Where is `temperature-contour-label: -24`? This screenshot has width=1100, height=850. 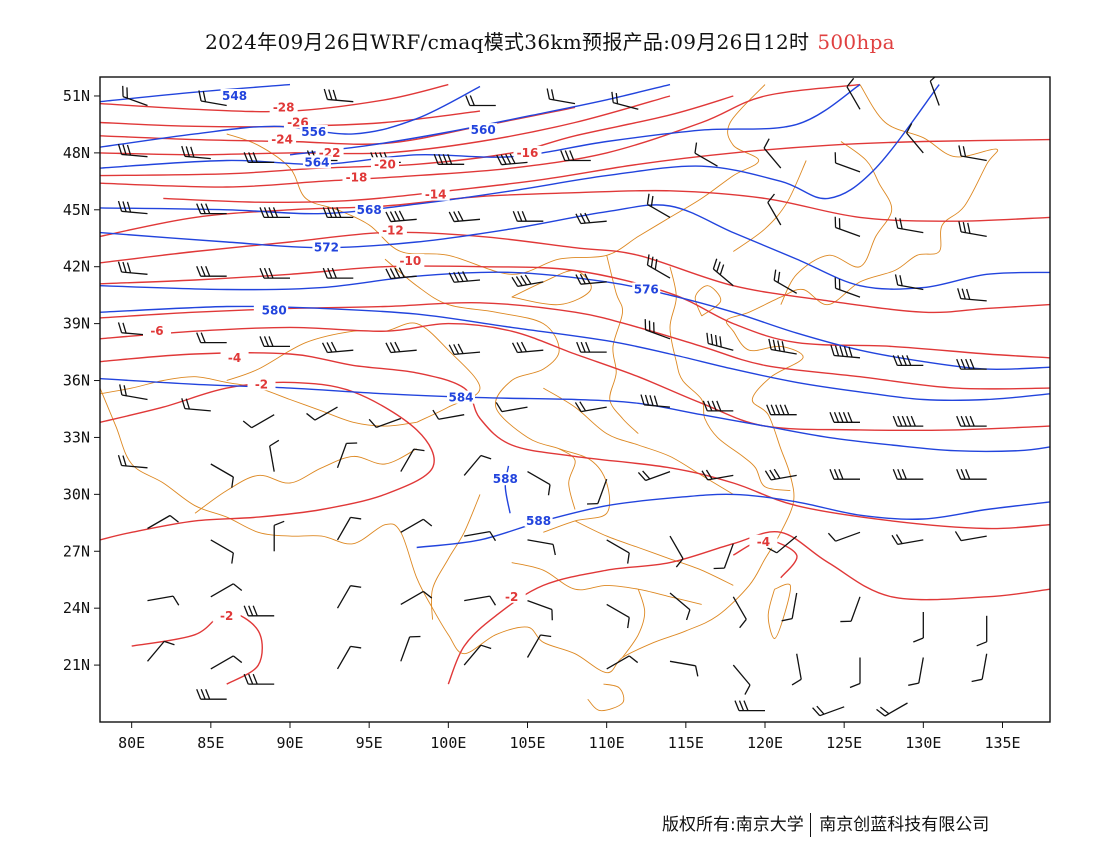 temperature-contour-label: -24 is located at coordinates (282, 140).